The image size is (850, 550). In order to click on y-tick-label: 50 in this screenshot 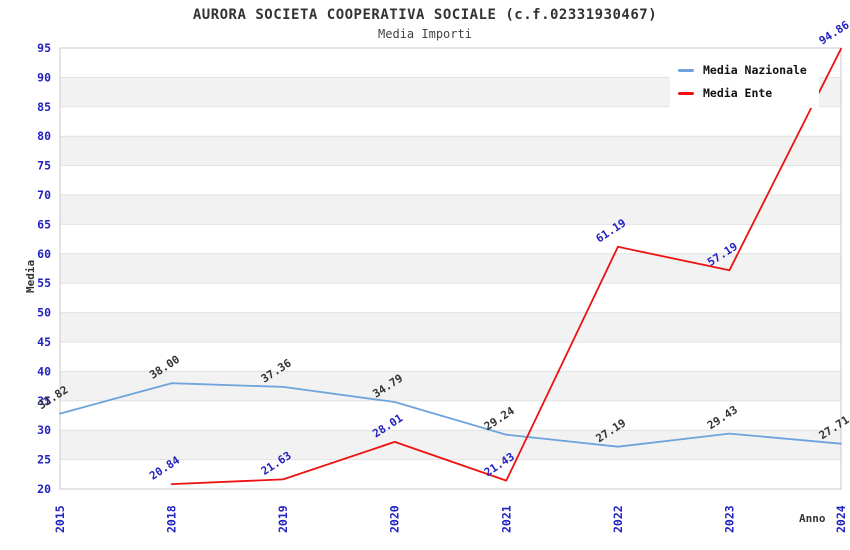, I will do `click(44, 313)`.